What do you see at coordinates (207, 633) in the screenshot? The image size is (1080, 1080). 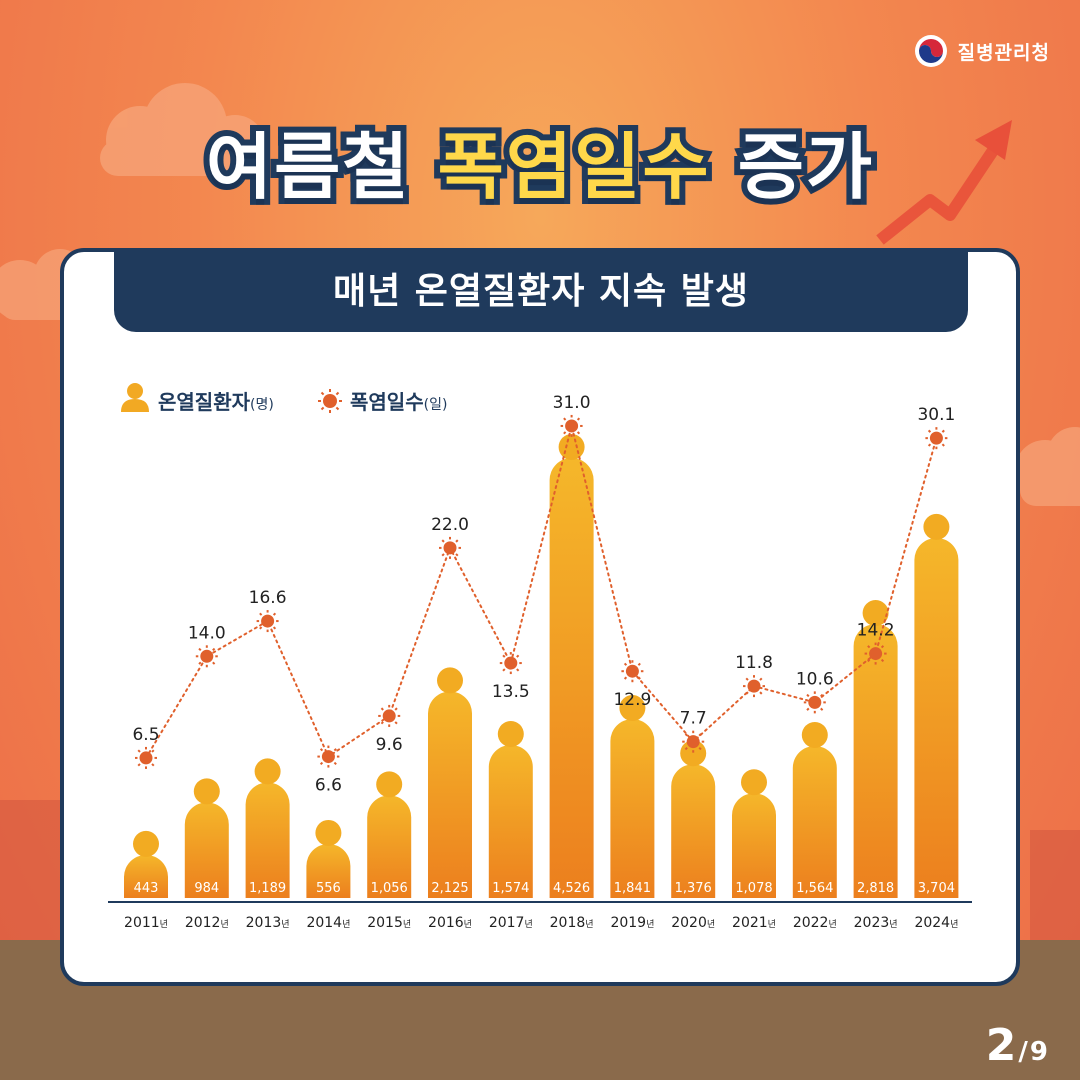 I see `heatdays-value-label: 14.0` at bounding box center [207, 633].